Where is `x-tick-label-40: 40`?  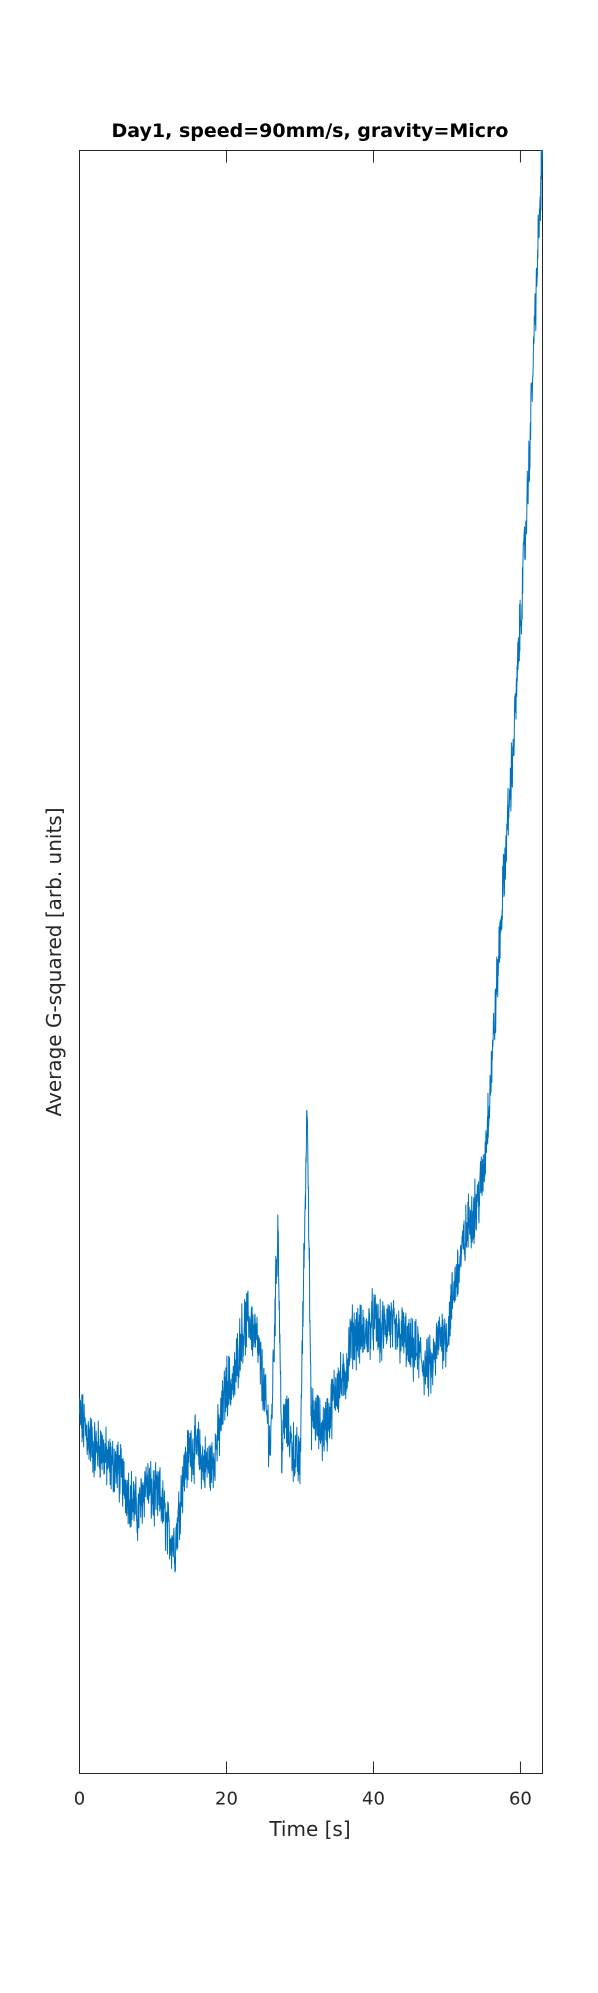
x-tick-label-40: 40 is located at coordinates (373, 1799).